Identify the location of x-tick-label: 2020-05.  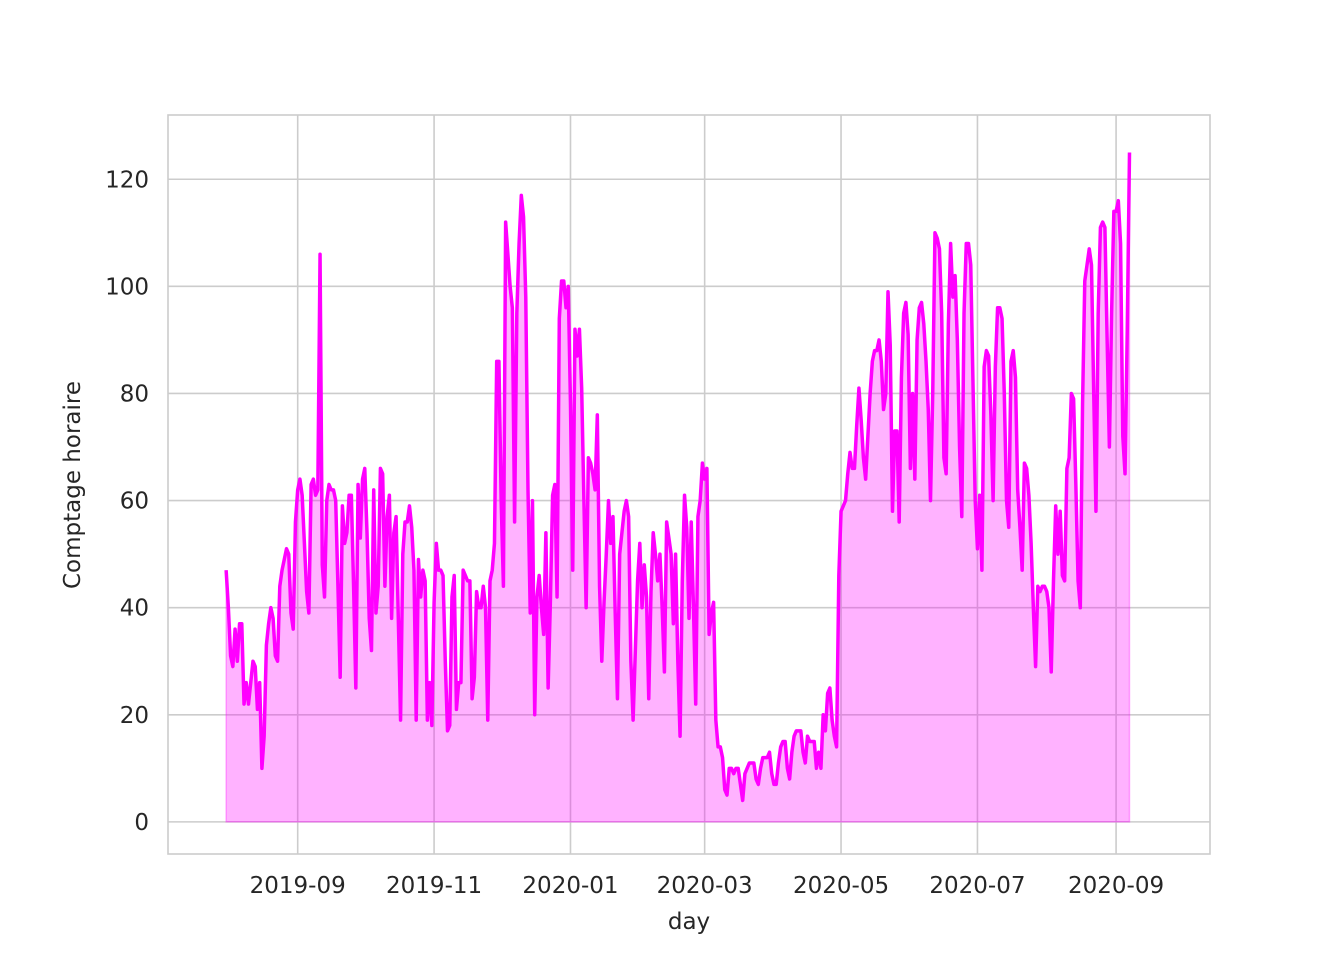
(841, 886).